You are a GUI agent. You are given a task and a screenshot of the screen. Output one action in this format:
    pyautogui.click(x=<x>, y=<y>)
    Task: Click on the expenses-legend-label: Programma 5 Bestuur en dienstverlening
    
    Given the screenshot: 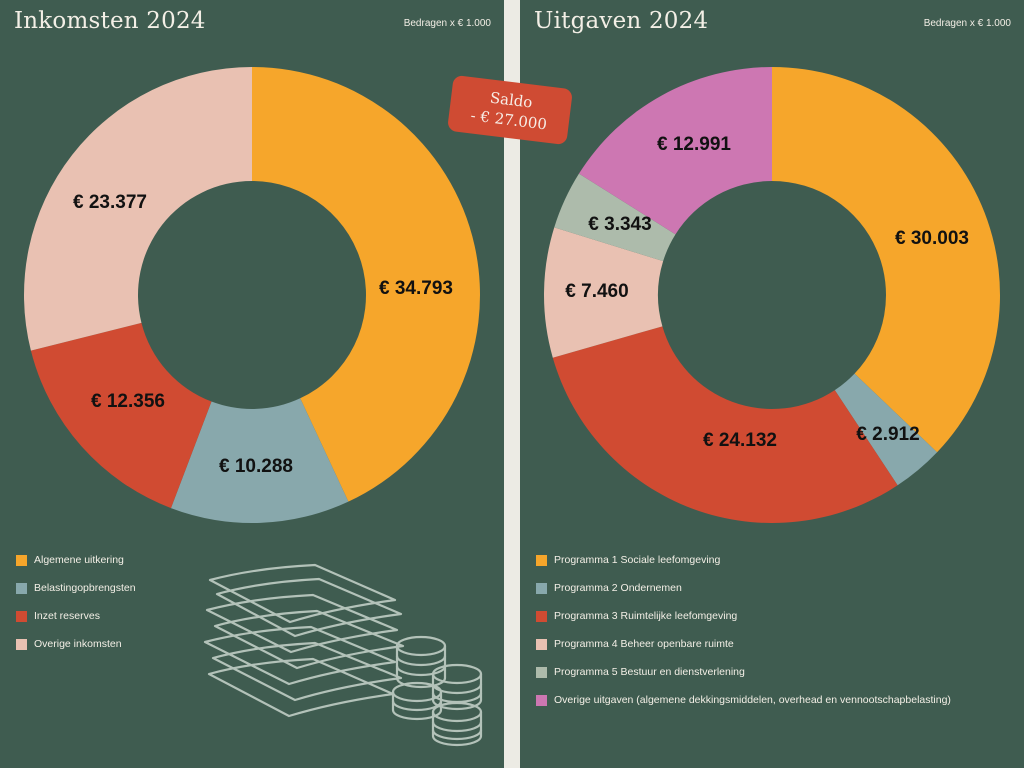 What is the action you would take?
    pyautogui.click(x=649, y=672)
    